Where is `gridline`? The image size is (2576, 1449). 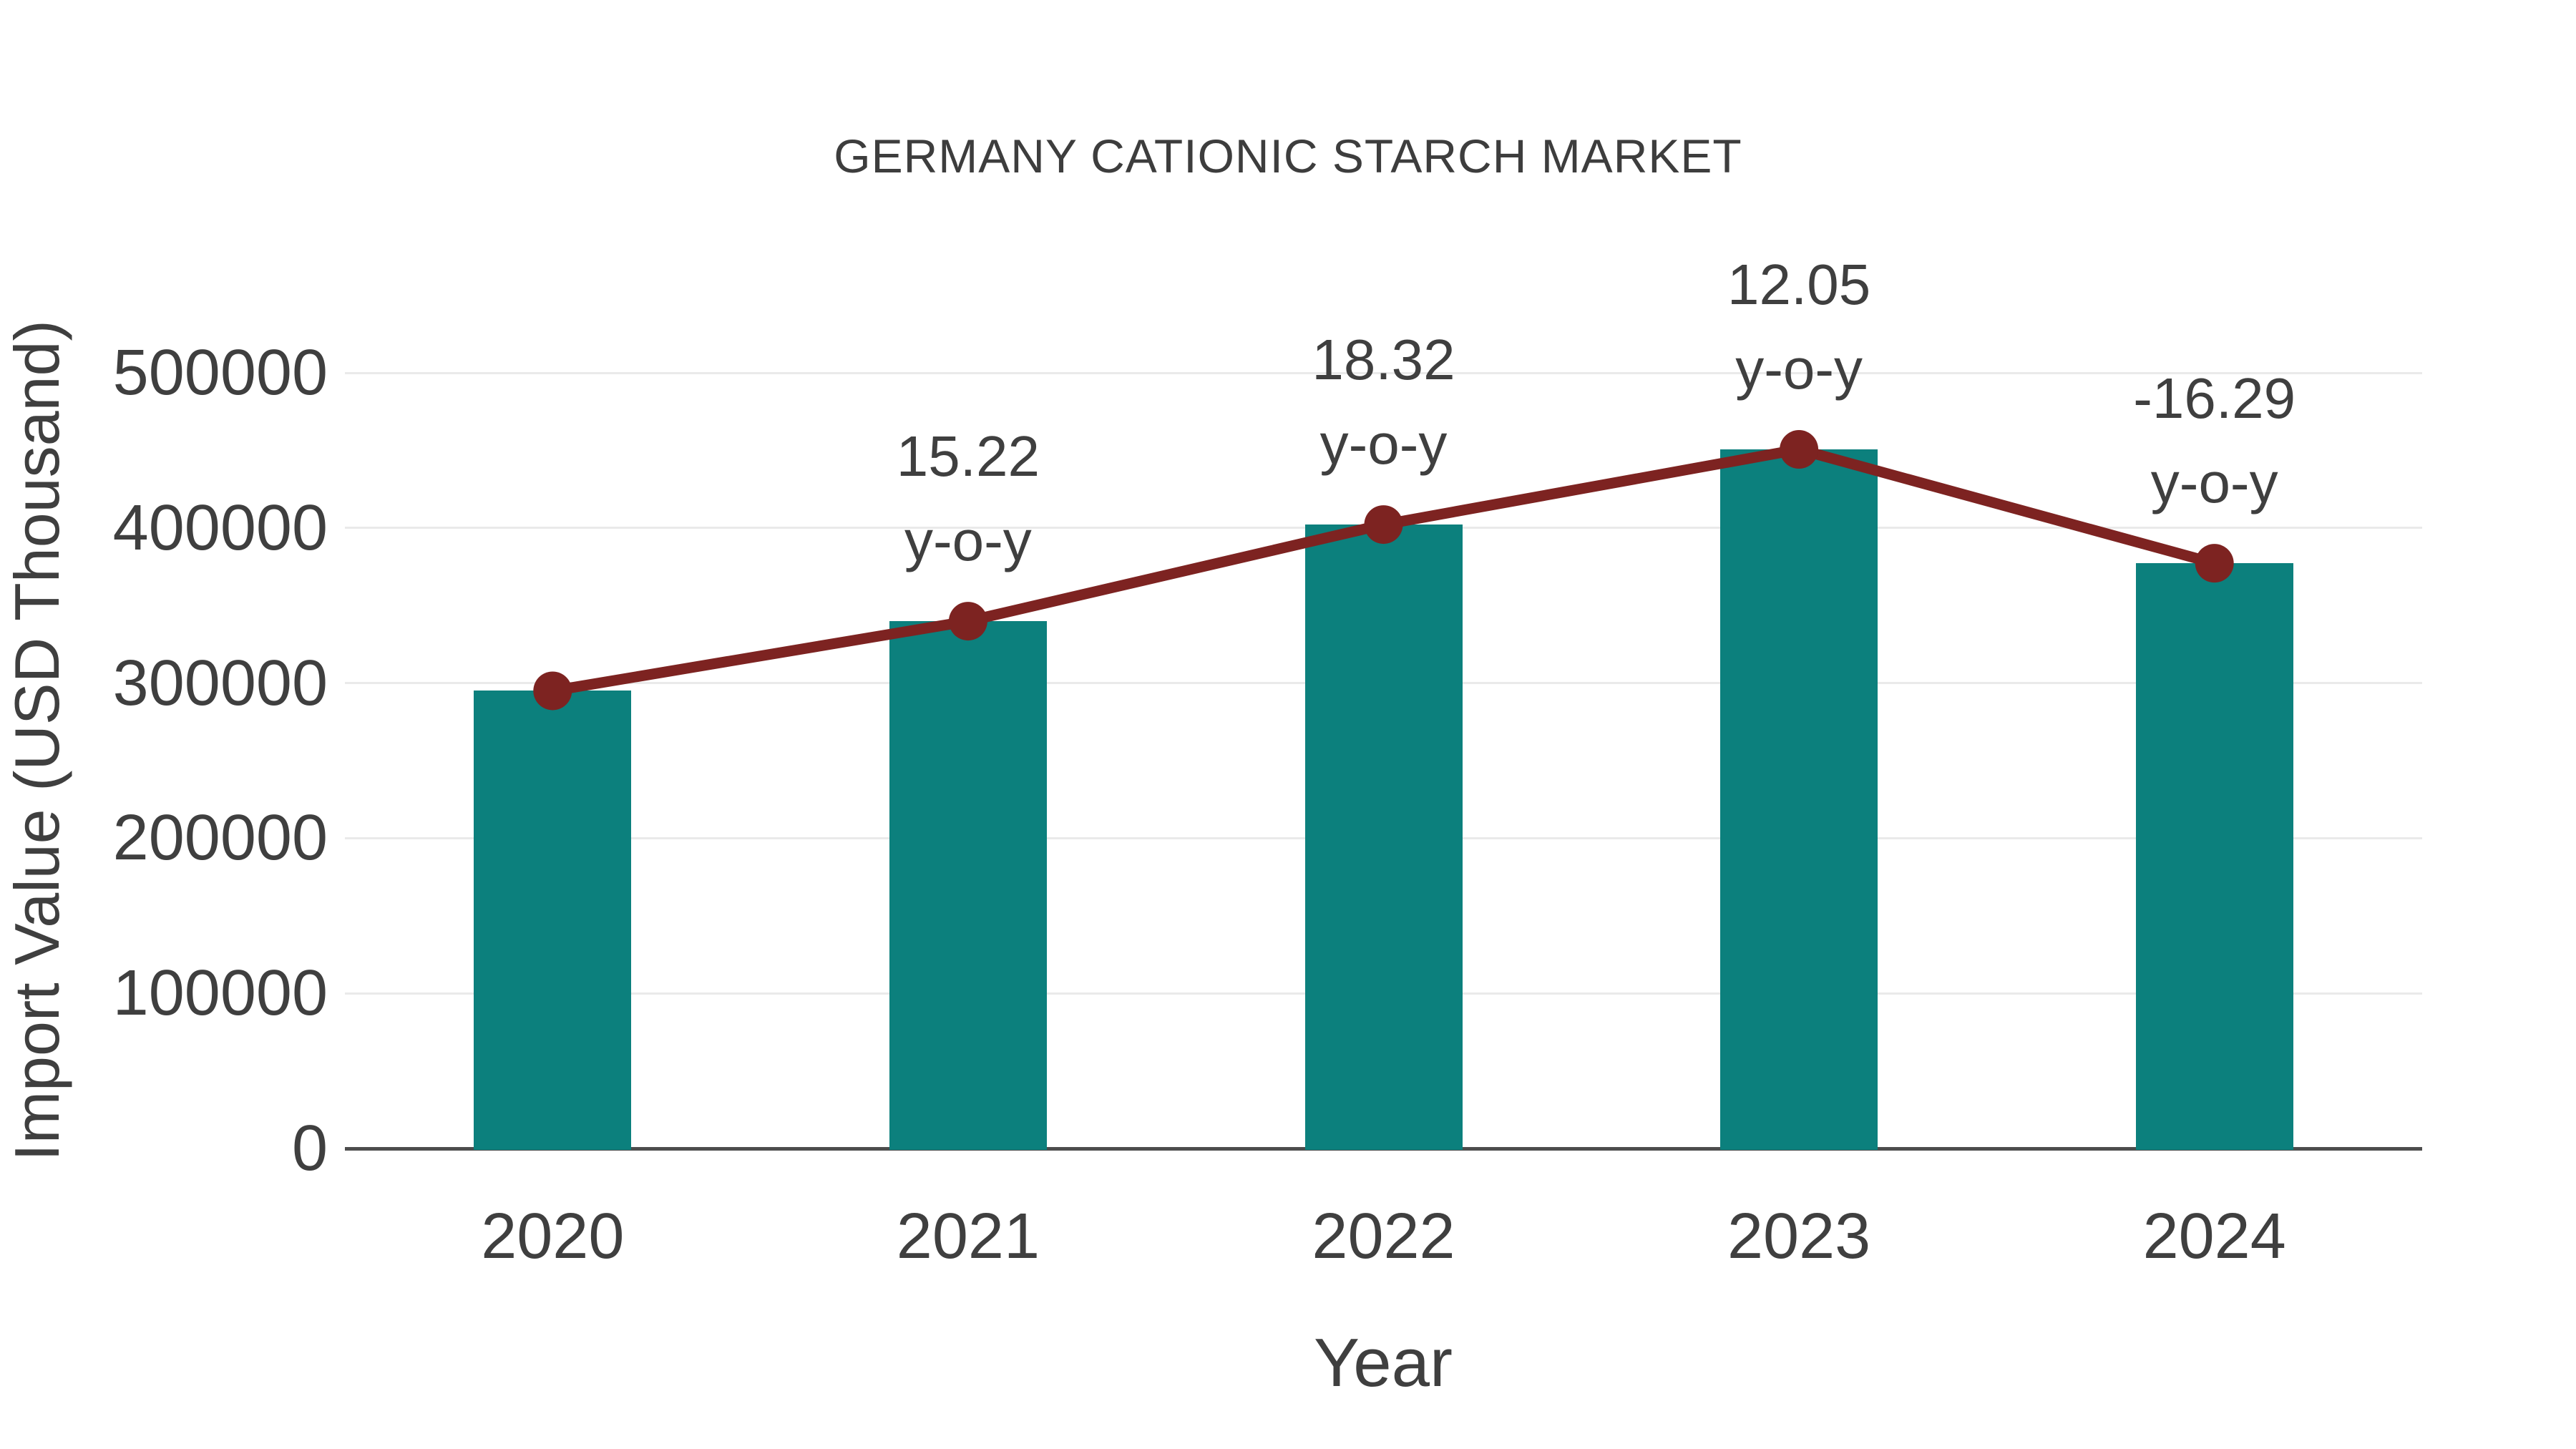 gridline is located at coordinates (1383, 372).